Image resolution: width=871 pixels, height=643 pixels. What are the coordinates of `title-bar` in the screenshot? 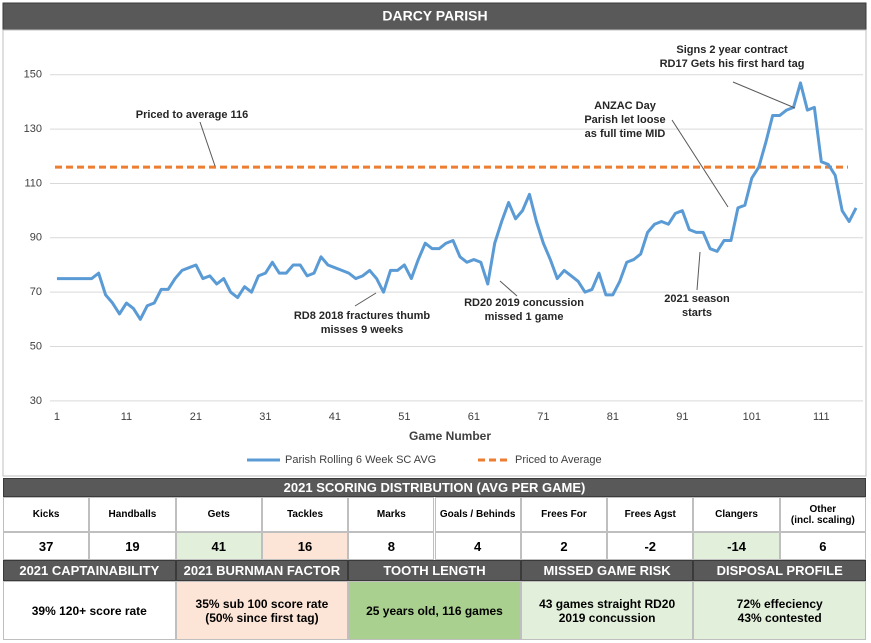 It's located at (434, 16).